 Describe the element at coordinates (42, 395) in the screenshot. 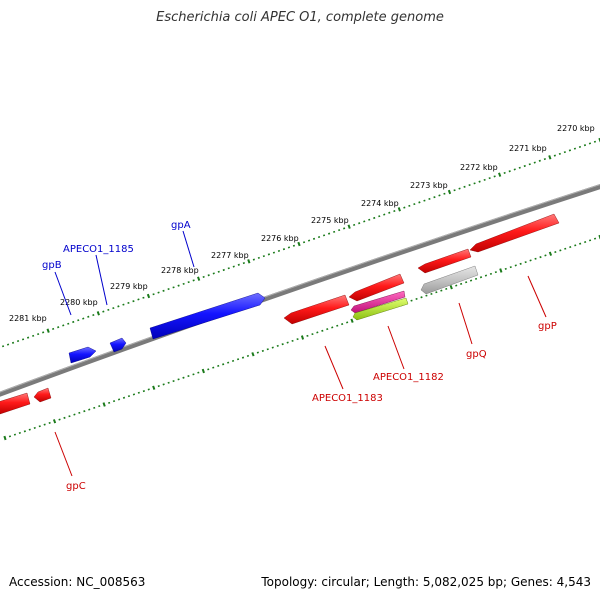

I see `gene-gpC` at that location.